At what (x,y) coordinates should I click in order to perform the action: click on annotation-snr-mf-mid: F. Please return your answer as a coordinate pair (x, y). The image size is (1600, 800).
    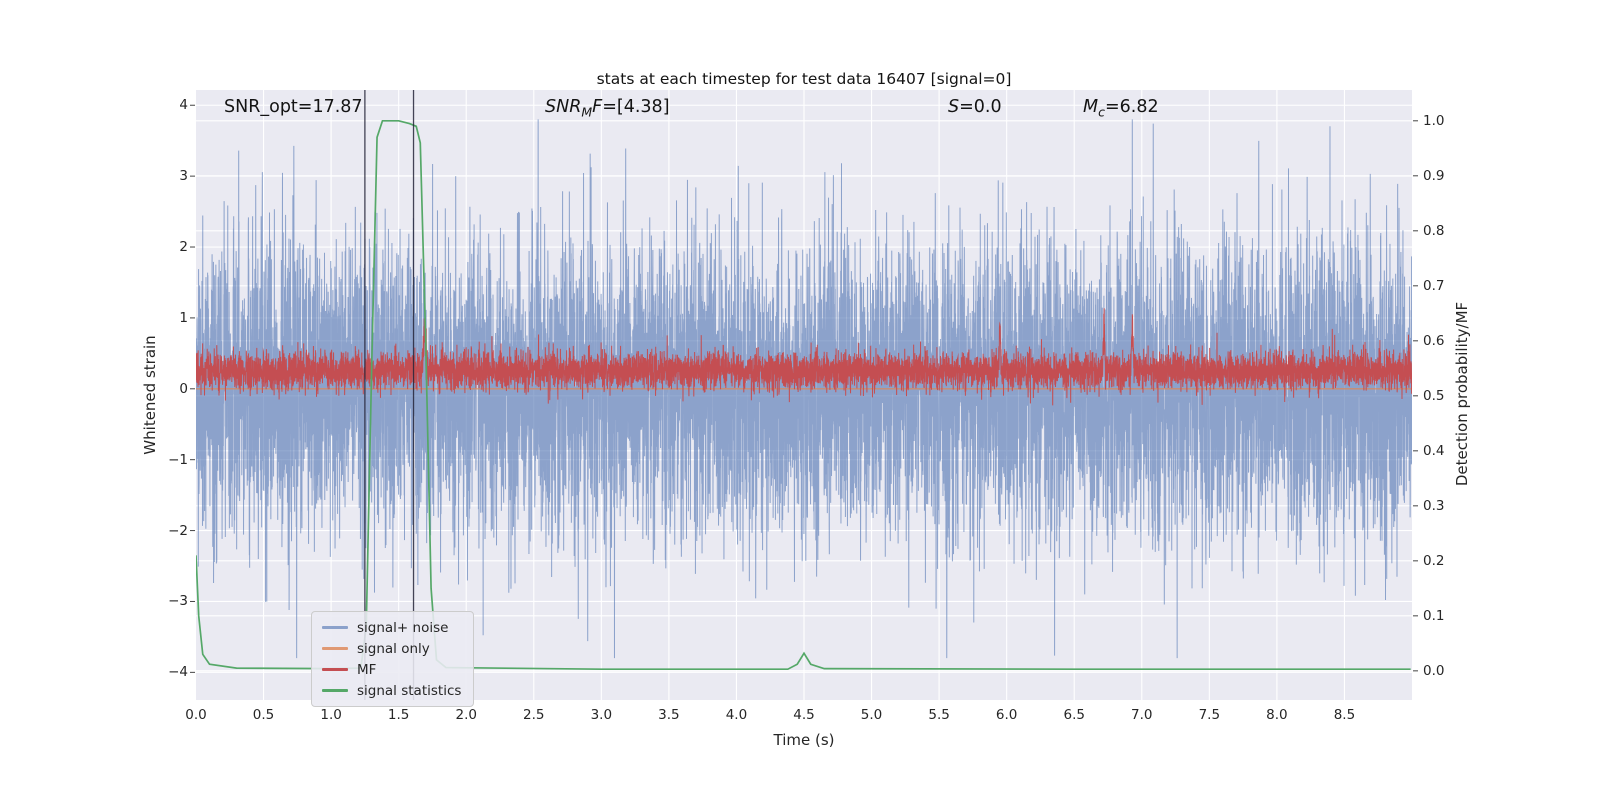
    Looking at the image, I should click on (597, 107).